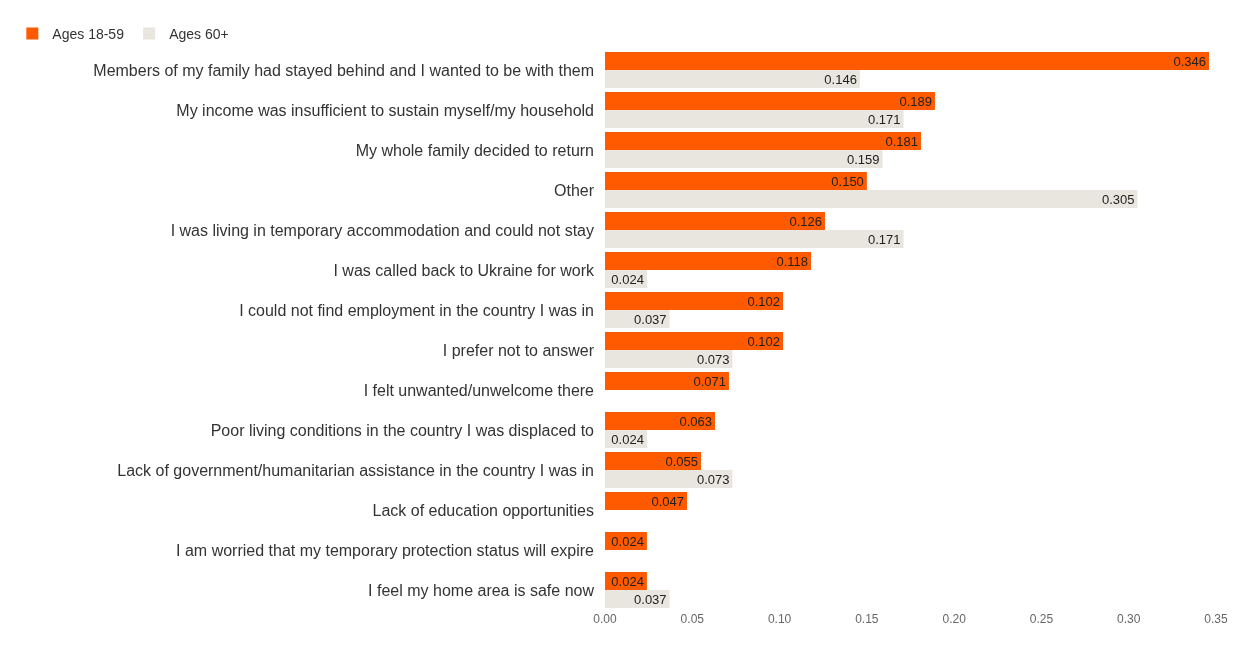  Describe the element at coordinates (343, 70) in the screenshot. I see `y-tick-label: Members of my family had stayed behind and I wanted to be with them` at that location.